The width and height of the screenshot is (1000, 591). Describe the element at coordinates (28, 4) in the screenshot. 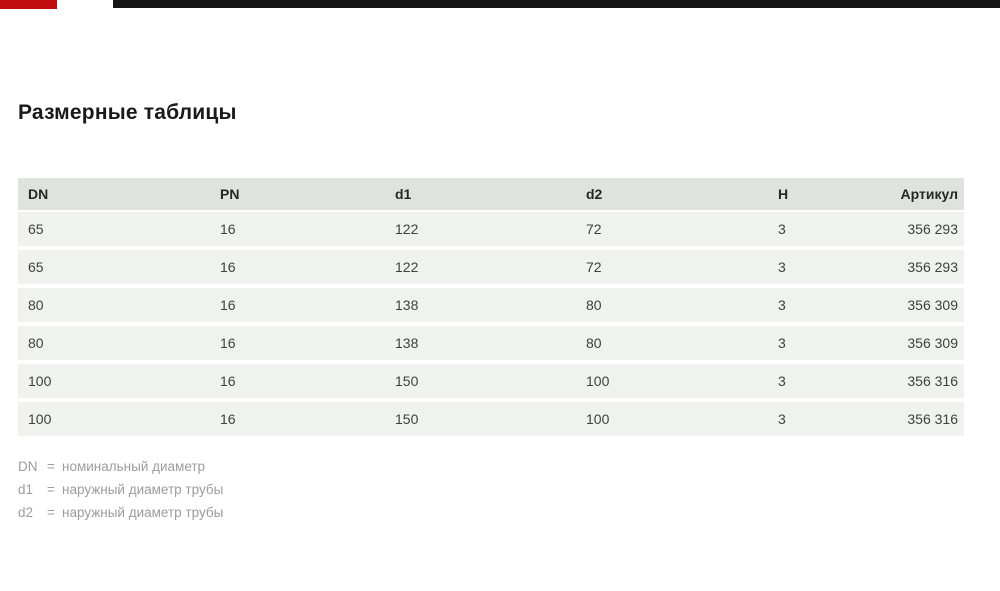

I see `brand-red-block` at that location.